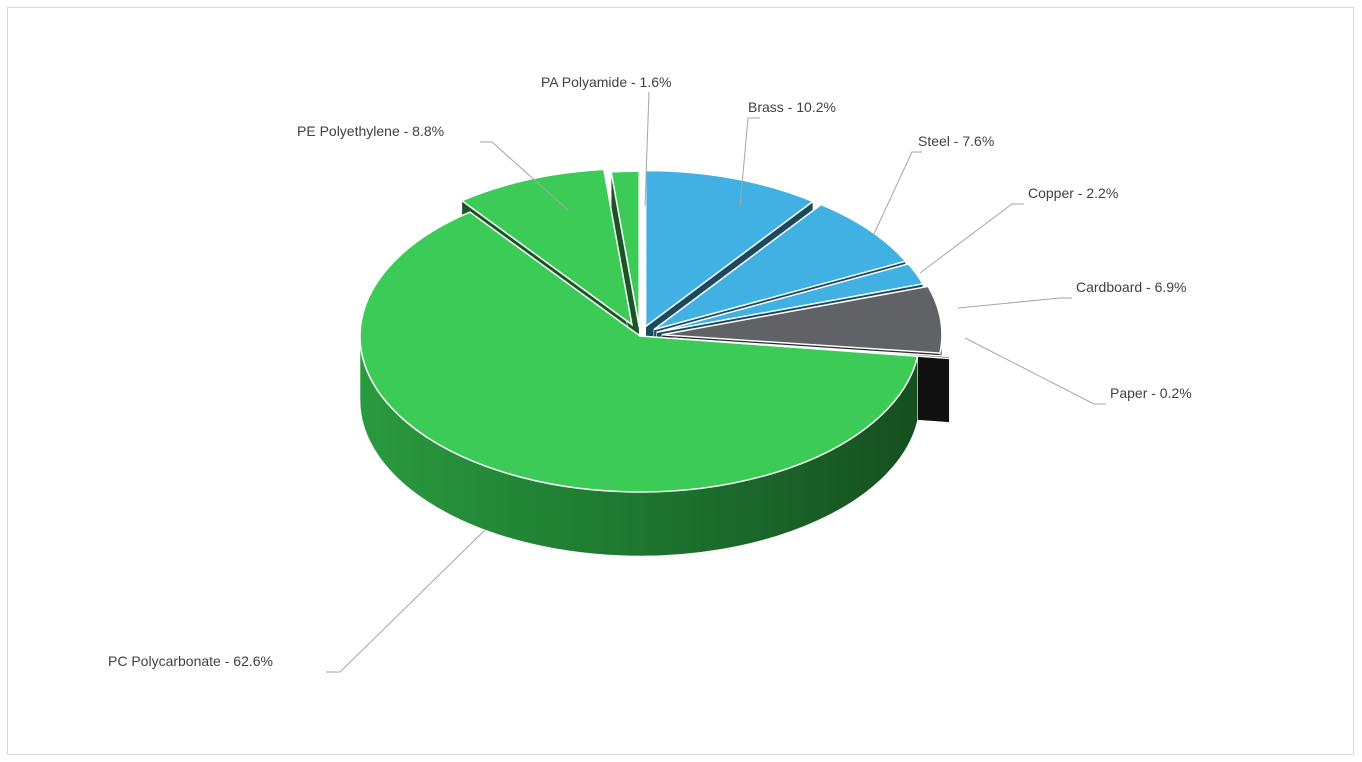 The width and height of the screenshot is (1362, 762). What do you see at coordinates (897, 194) in the screenshot?
I see `leader-line-steel` at bounding box center [897, 194].